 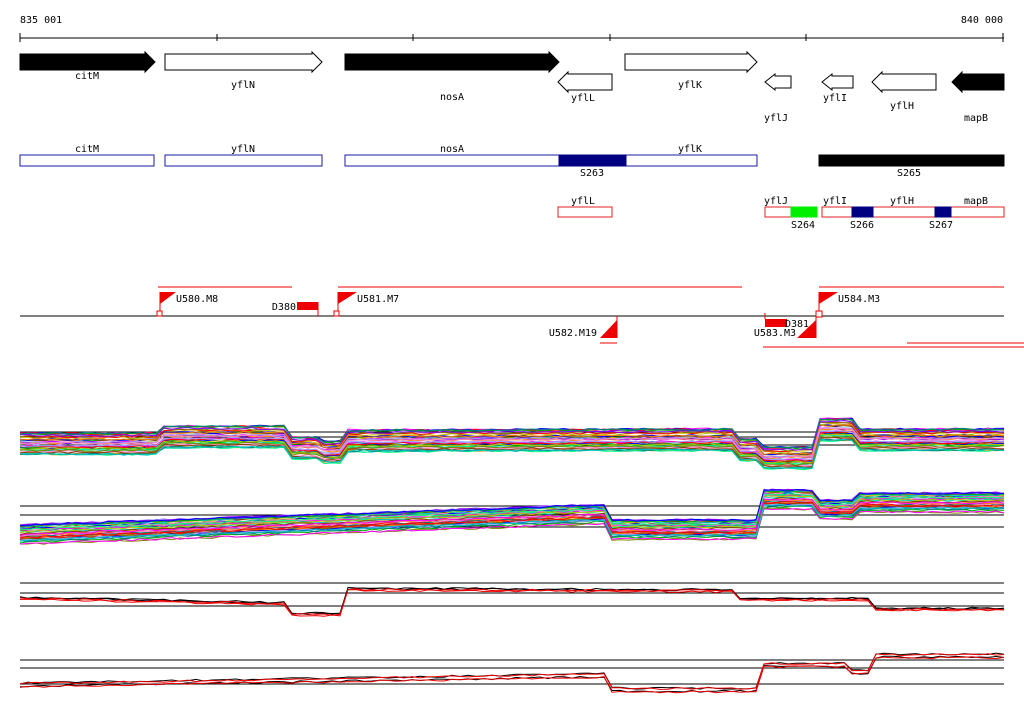 I want to click on operon-label: yflJ, so click(x=776, y=201).